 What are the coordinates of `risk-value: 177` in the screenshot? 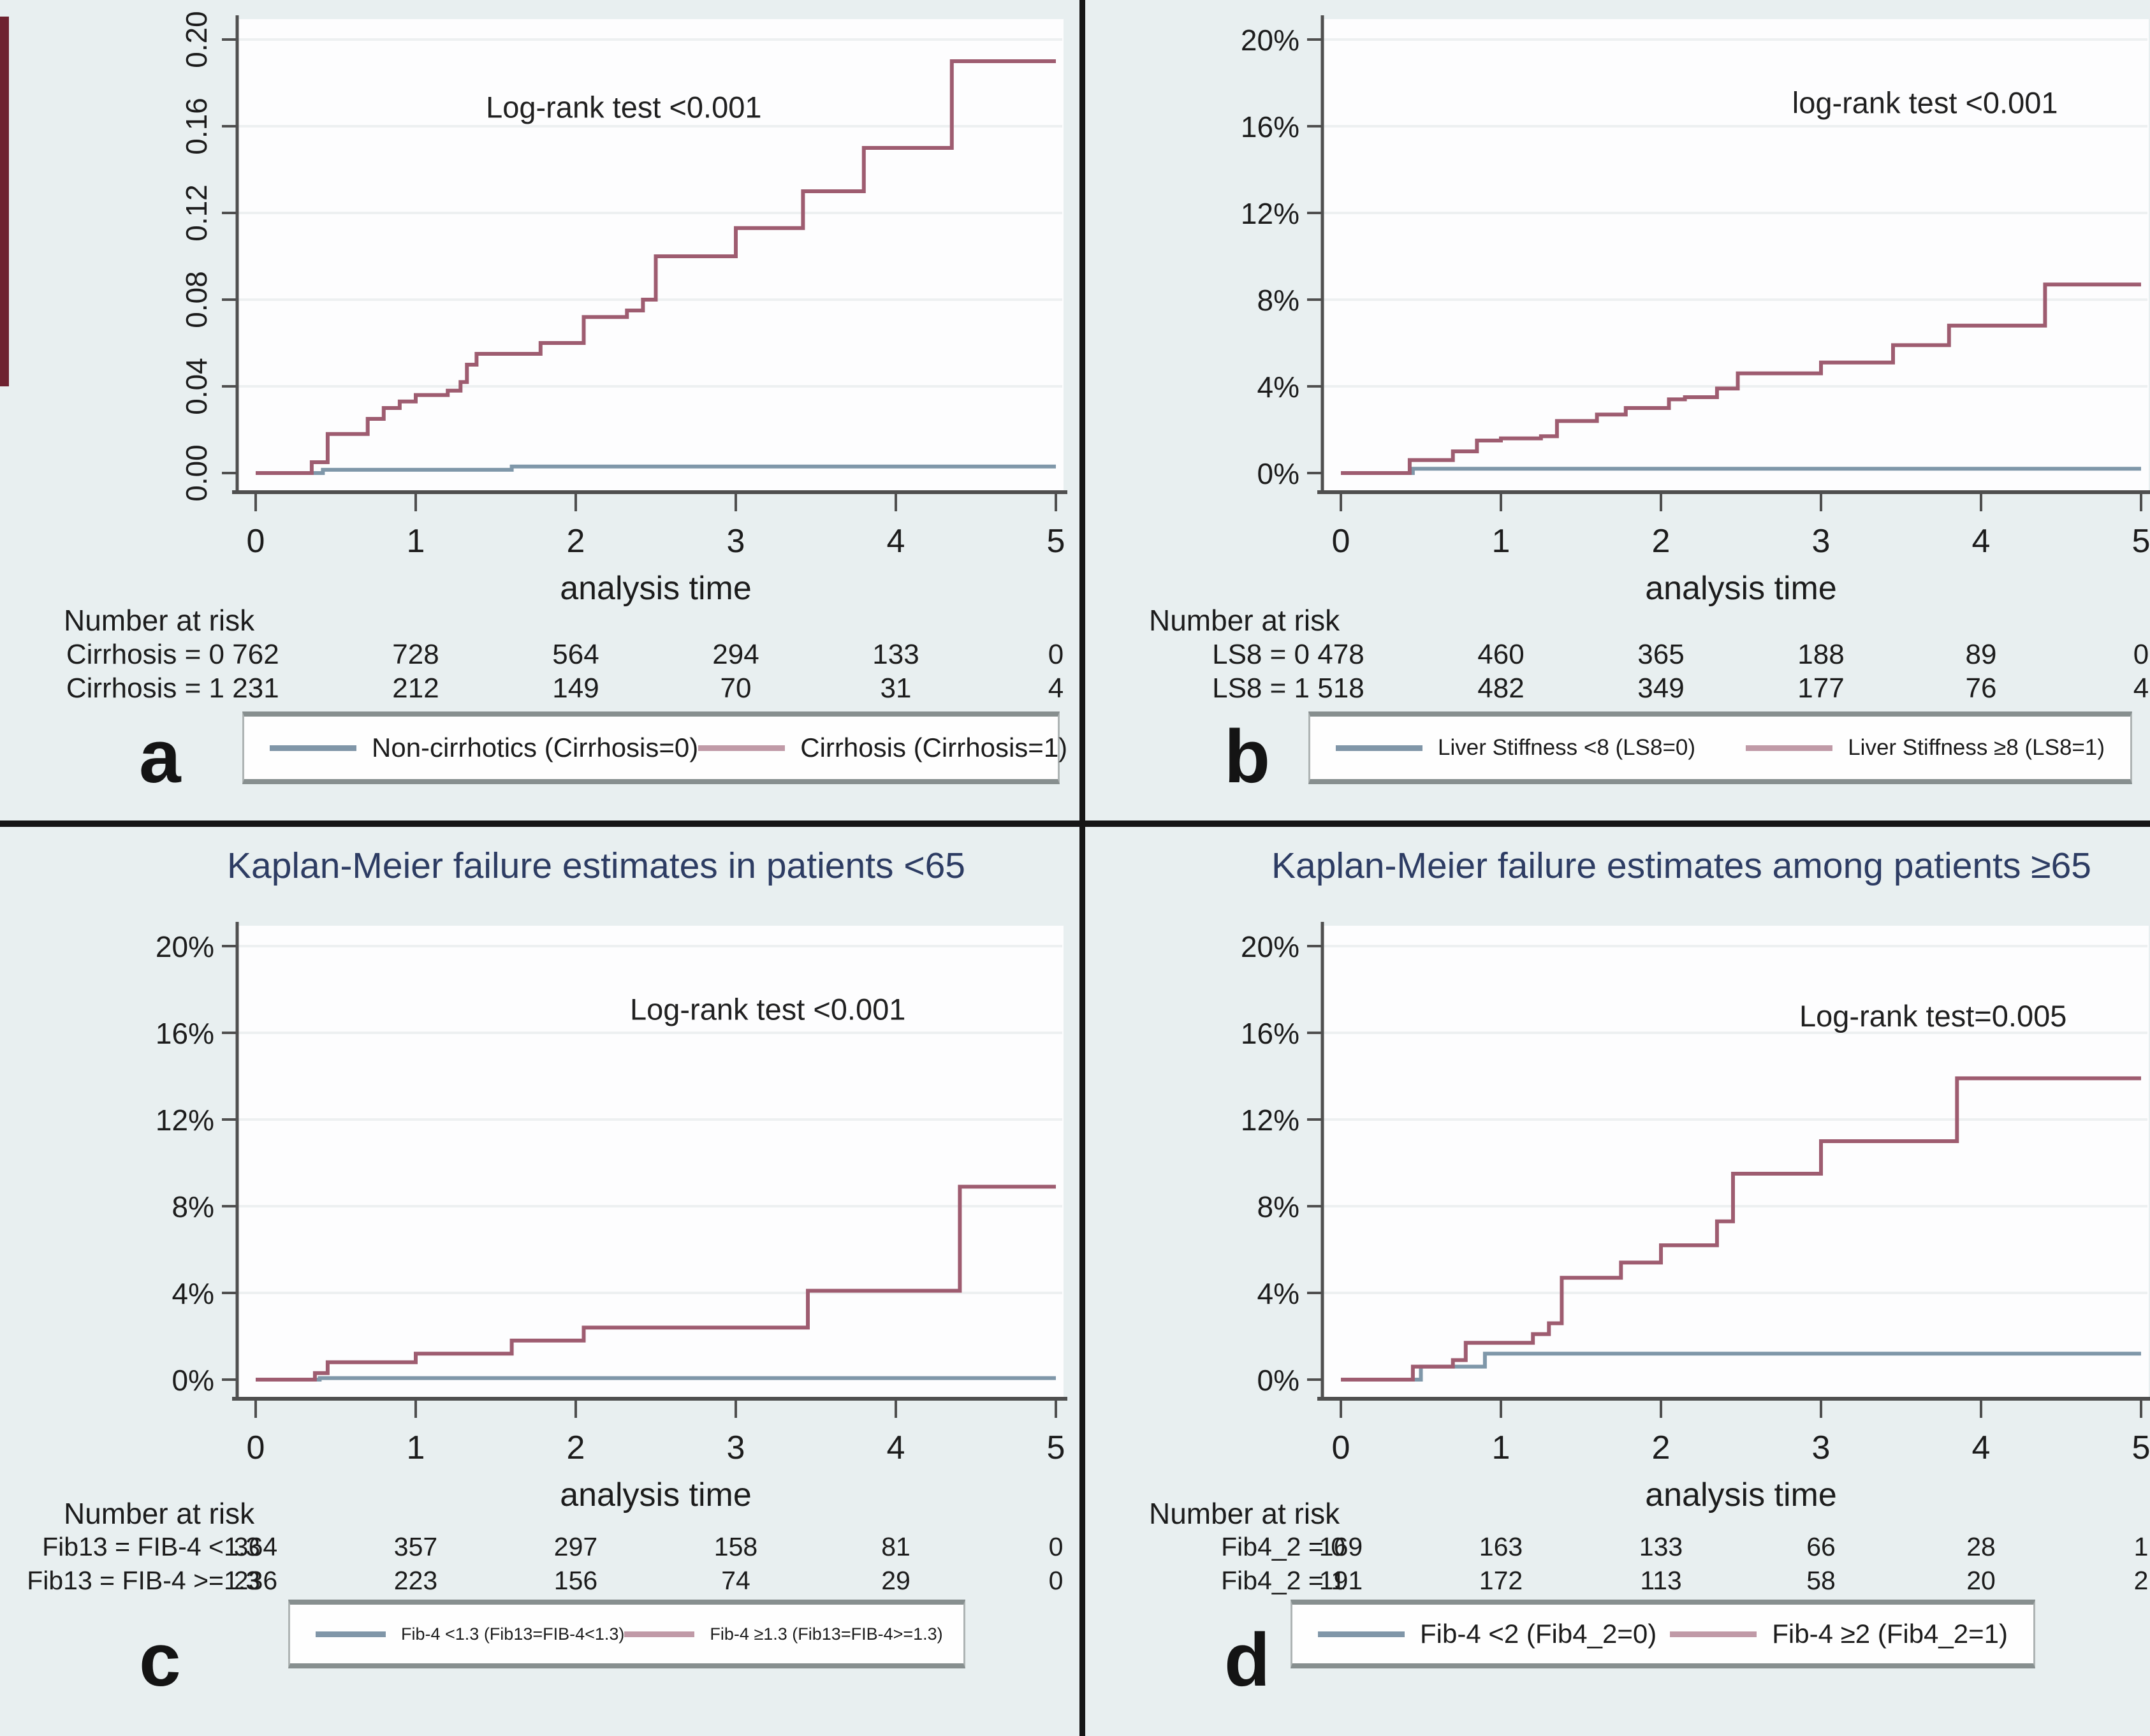 It's located at (1821, 688).